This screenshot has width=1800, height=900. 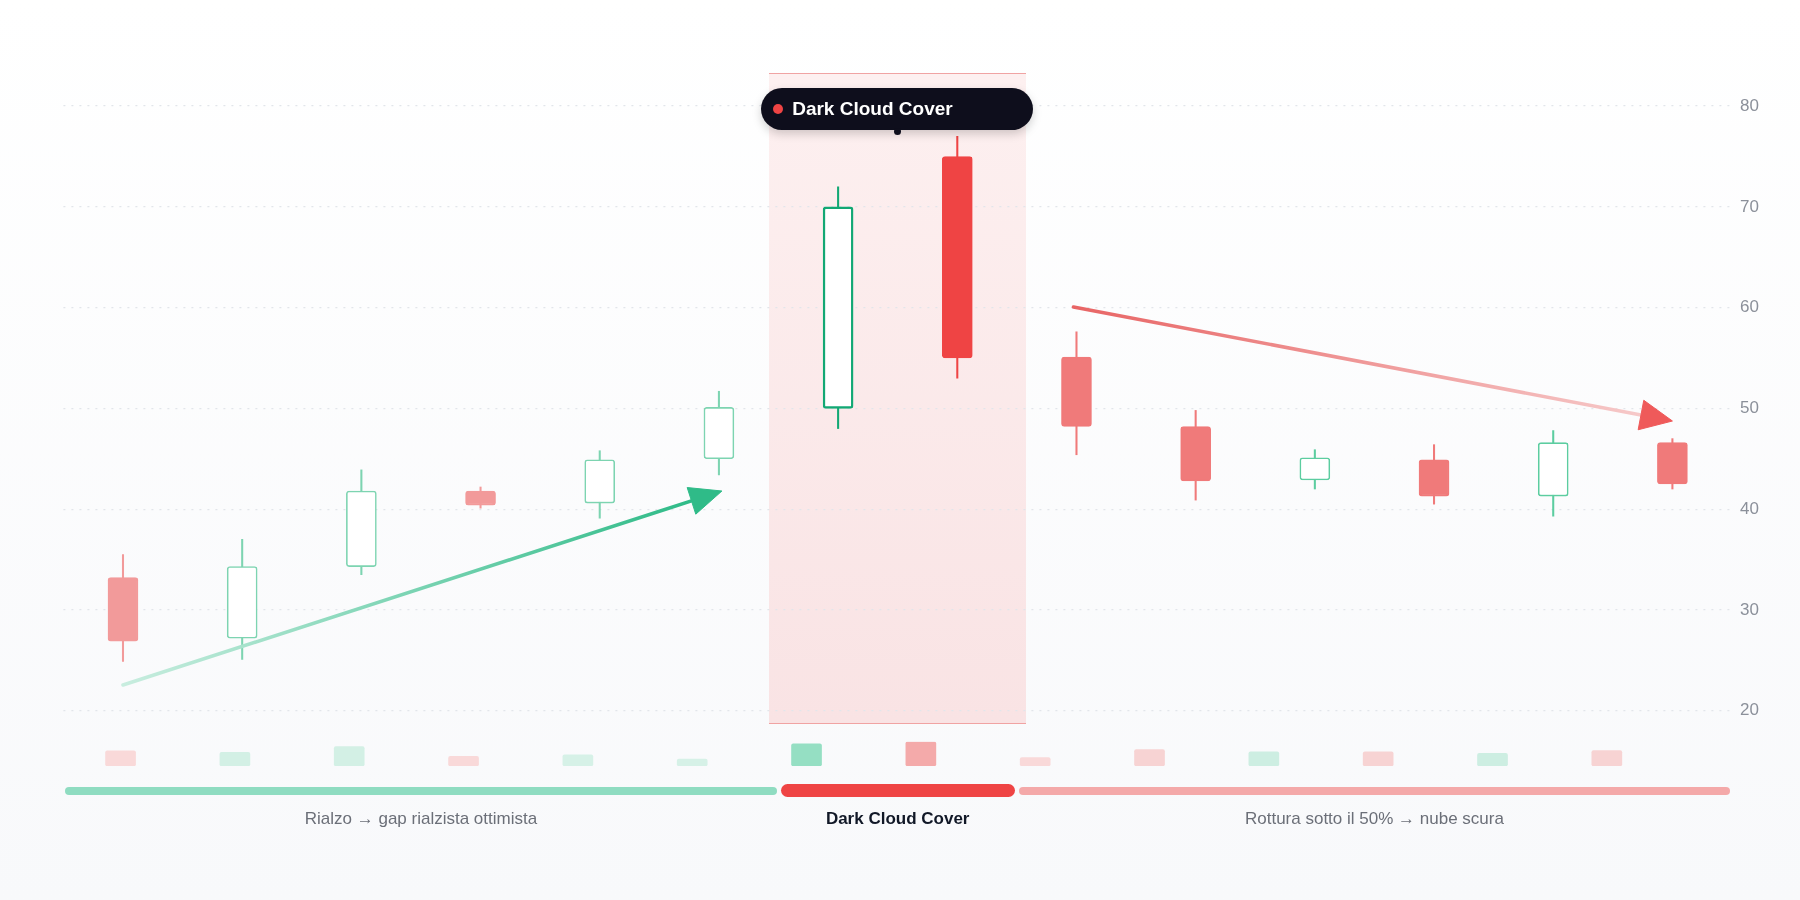 What do you see at coordinates (872, 109) in the screenshot?
I see `annotation: Dark Cloud Cover` at bounding box center [872, 109].